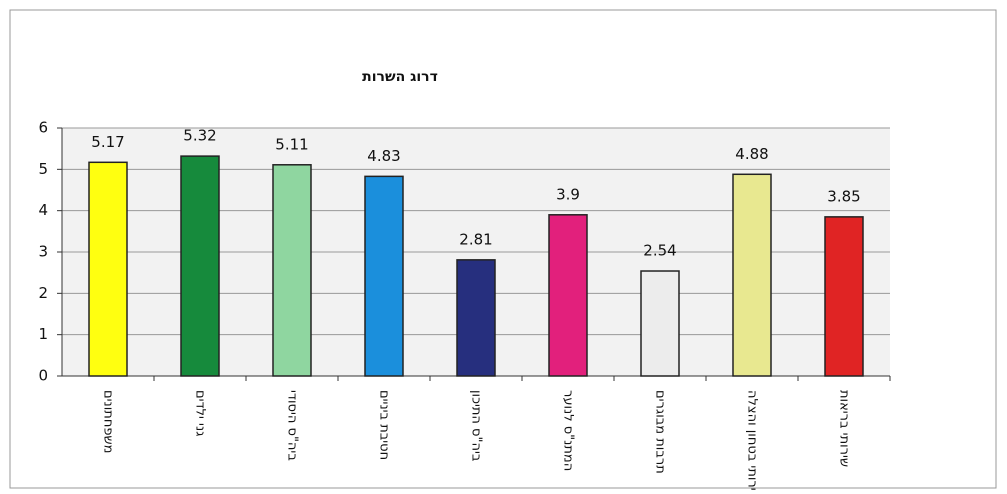 The width and height of the screenshot is (1007, 494). Describe the element at coordinates (568, 194) in the screenshot. I see `value-label: 3.9` at that location.